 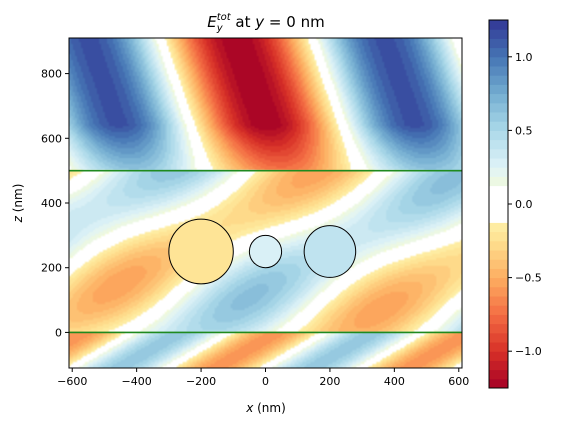 What do you see at coordinates (72, 381) in the screenshot?
I see `x-tick-label: −600` at bounding box center [72, 381].